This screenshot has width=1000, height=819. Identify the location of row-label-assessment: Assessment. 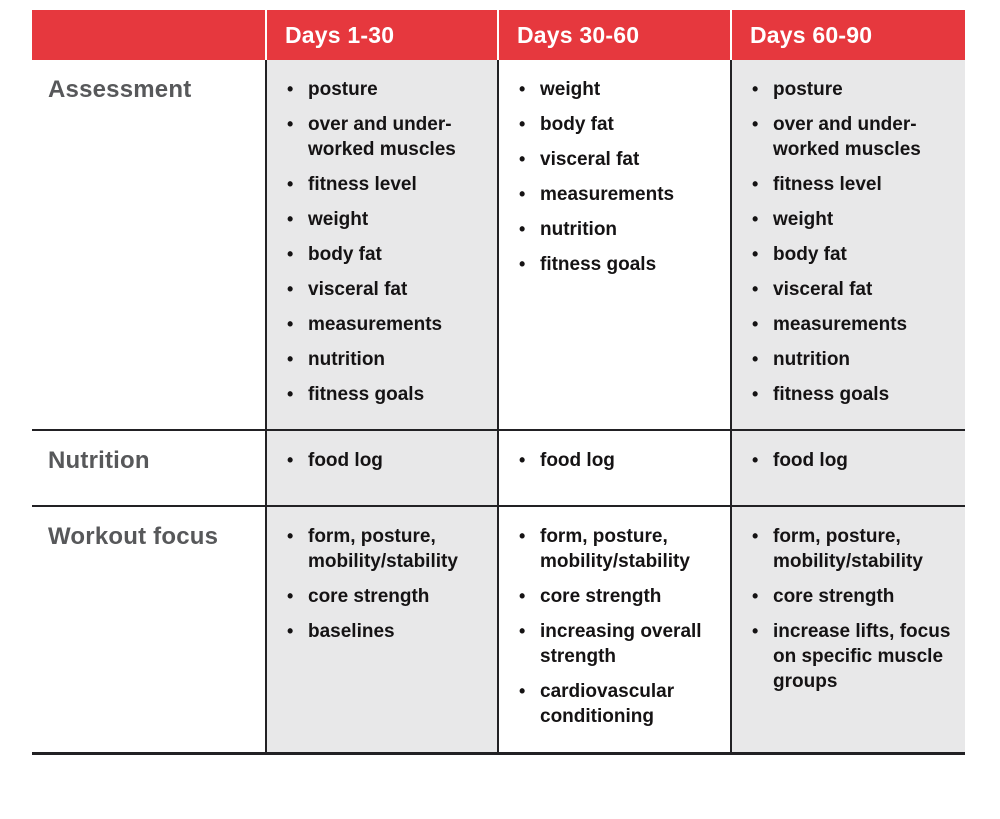
(148, 244).